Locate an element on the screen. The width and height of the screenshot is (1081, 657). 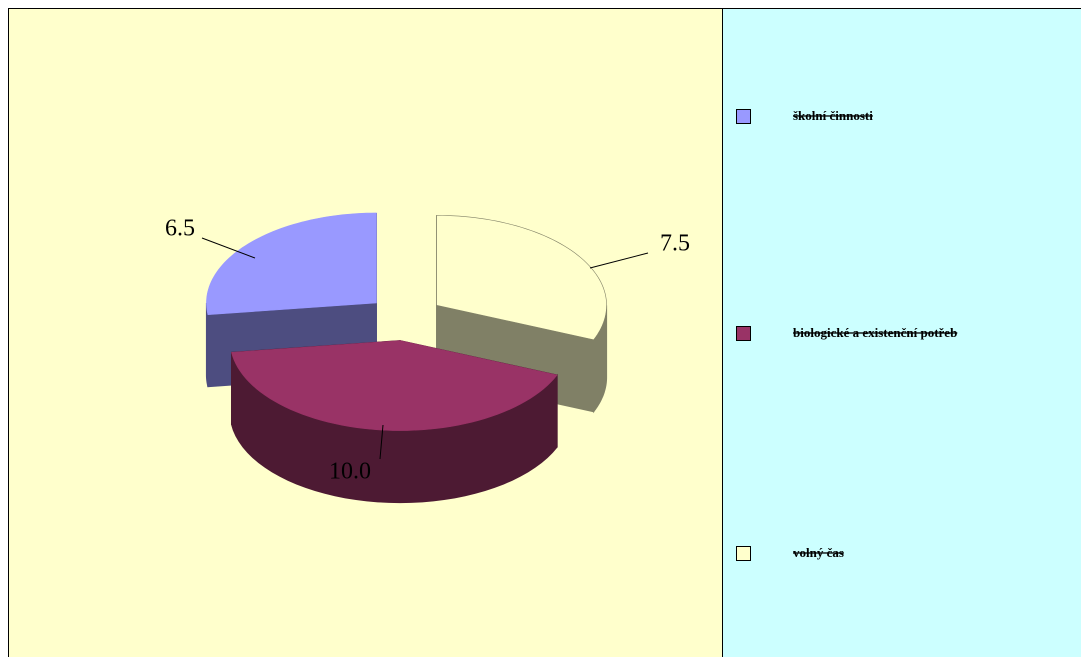
slice-side is located at coordinates (207, 344).